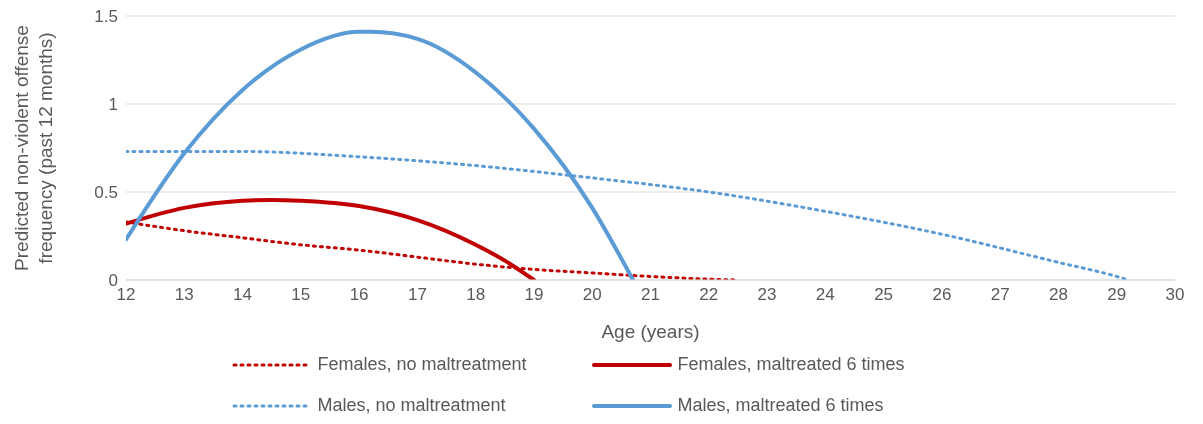 Image resolution: width=1203 pixels, height=424 pixels. What do you see at coordinates (825, 295) in the screenshot?
I see `x-tick-label: 24` at bounding box center [825, 295].